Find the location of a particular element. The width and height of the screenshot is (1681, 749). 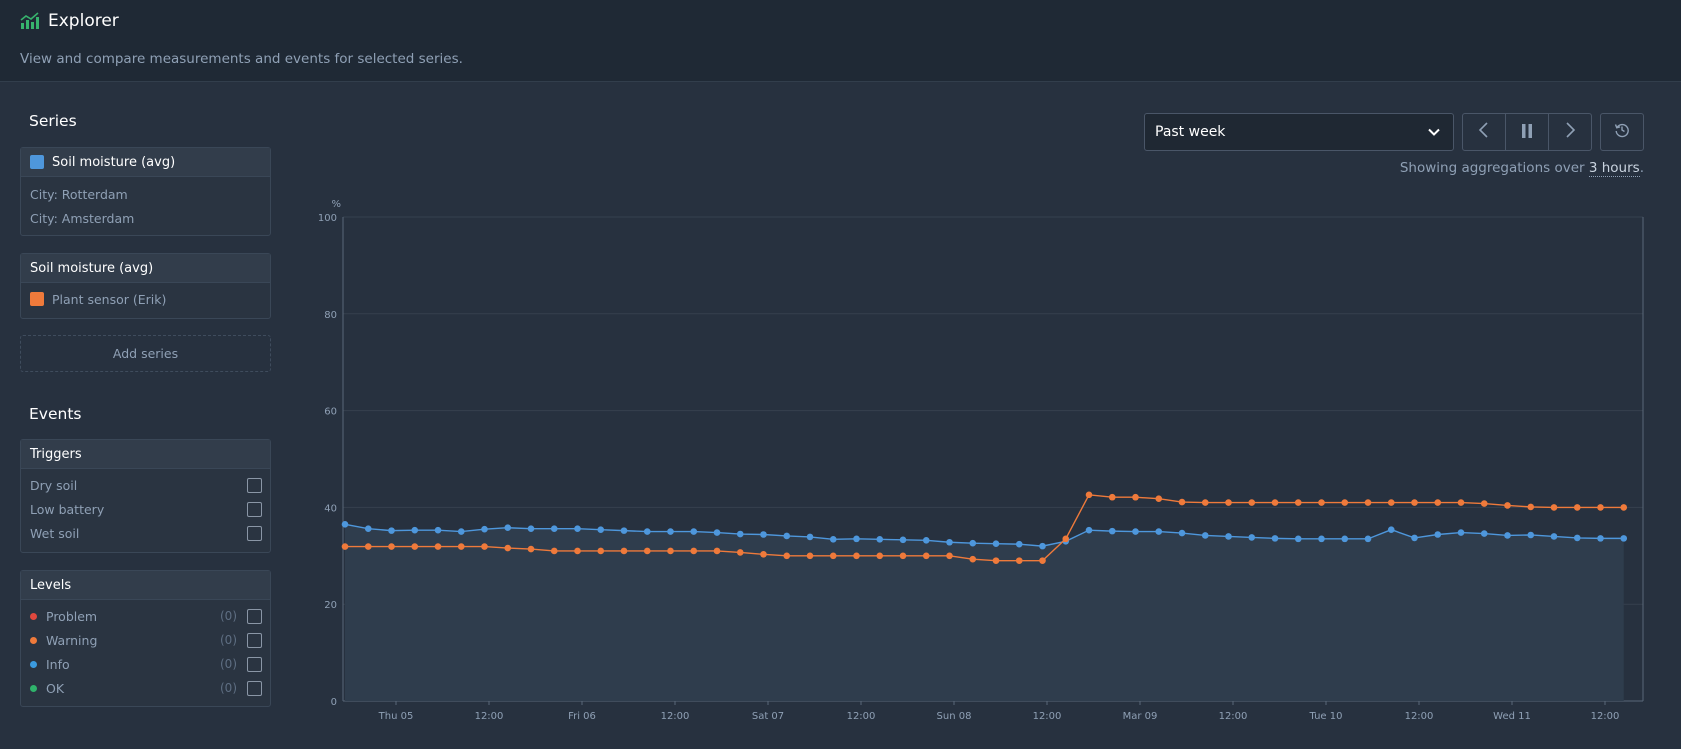

add-series-button: Add series is located at coordinates (145, 353).